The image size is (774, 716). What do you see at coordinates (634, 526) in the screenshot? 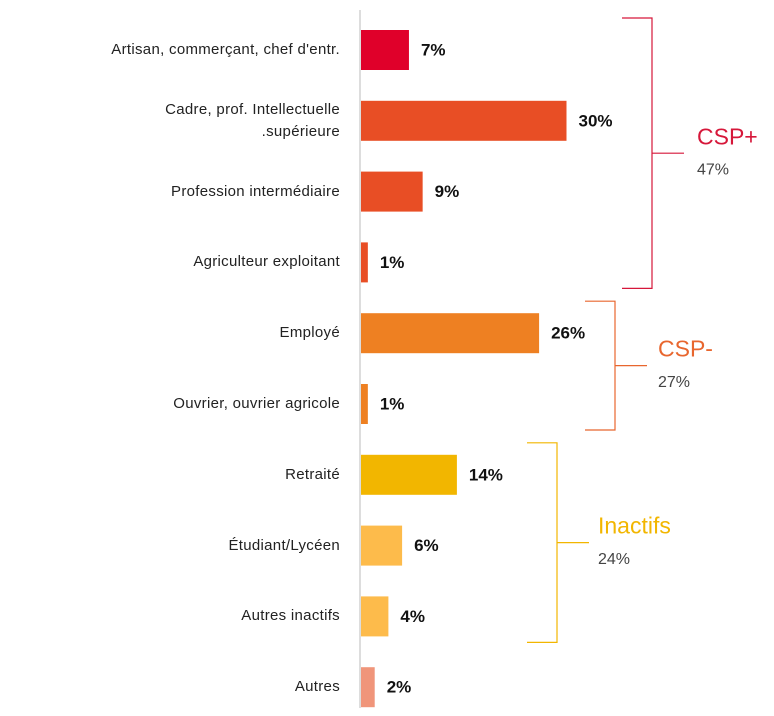
I see `group-name: Inactifs` at bounding box center [634, 526].